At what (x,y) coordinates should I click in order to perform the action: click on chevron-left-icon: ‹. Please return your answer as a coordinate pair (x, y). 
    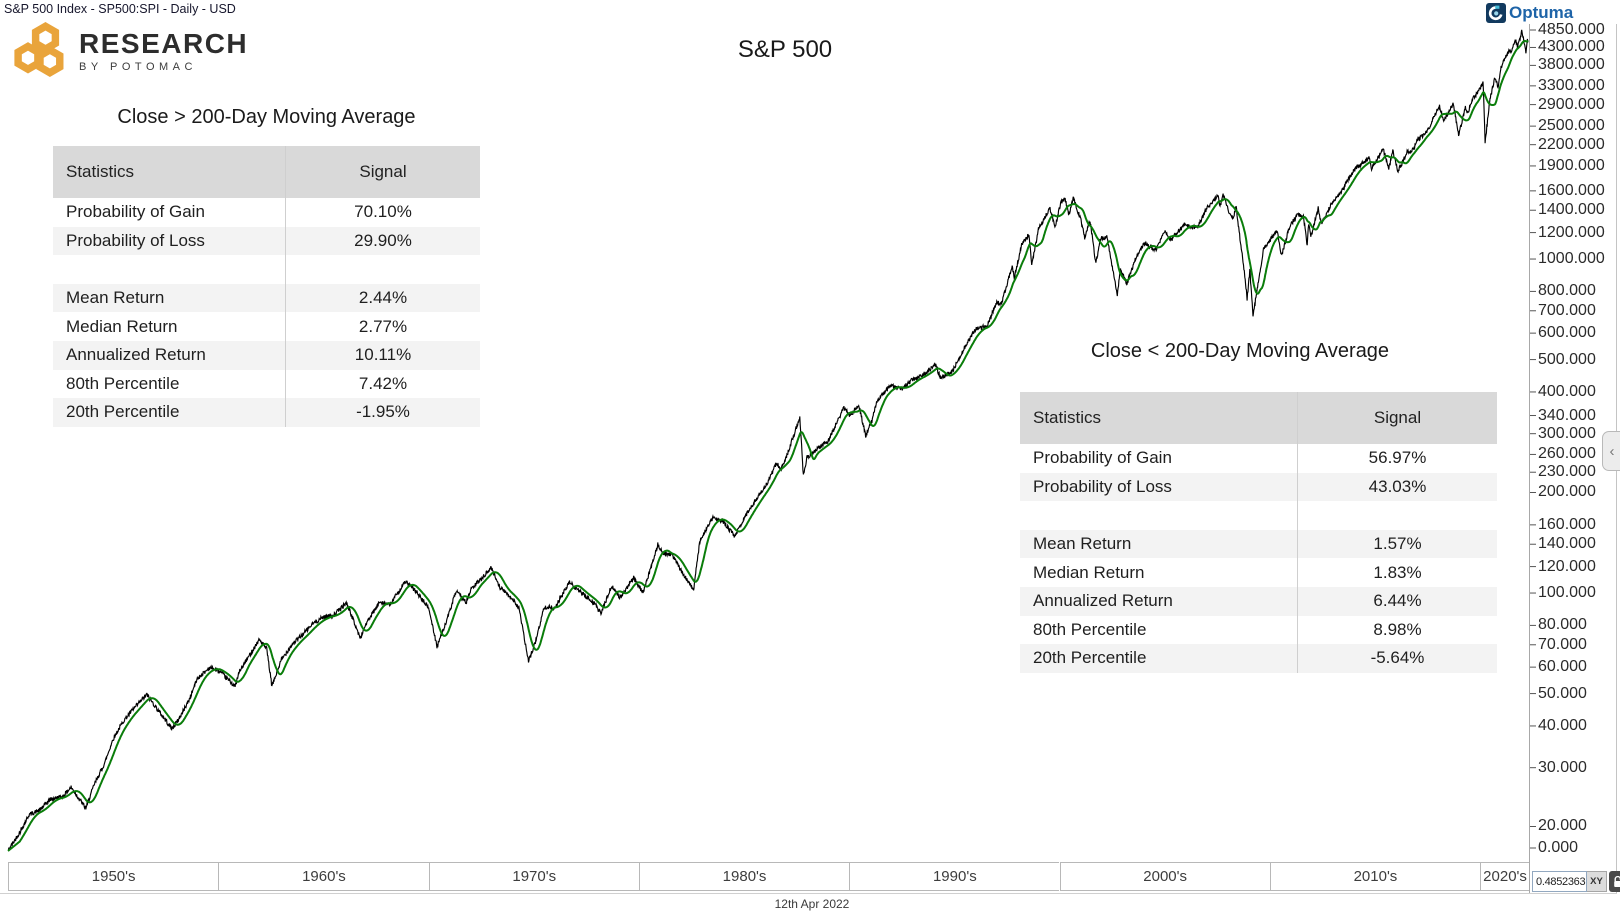
    Looking at the image, I should click on (1612, 451).